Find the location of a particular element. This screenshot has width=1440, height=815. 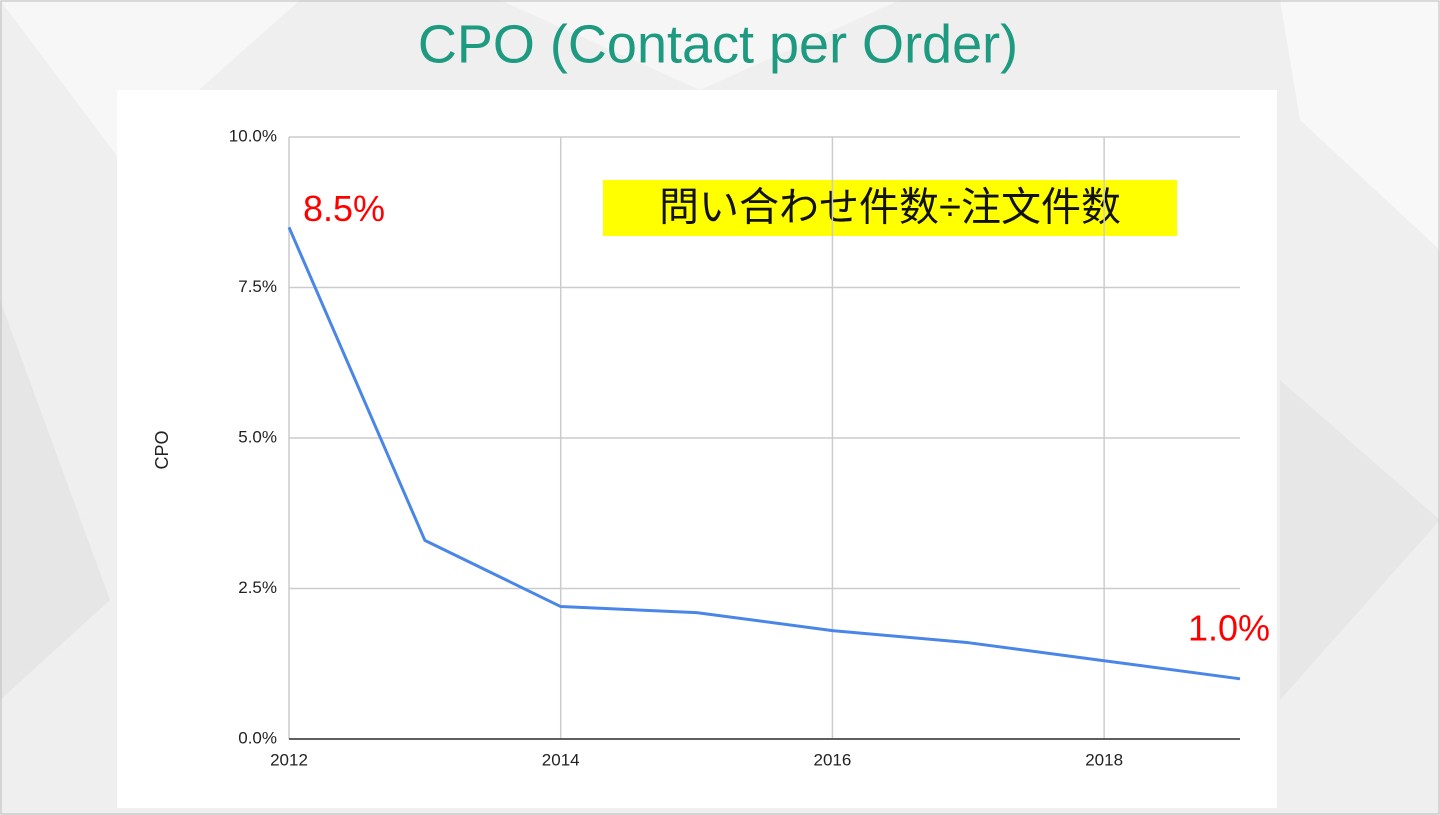

annotation-highlight is located at coordinates (890, 208).